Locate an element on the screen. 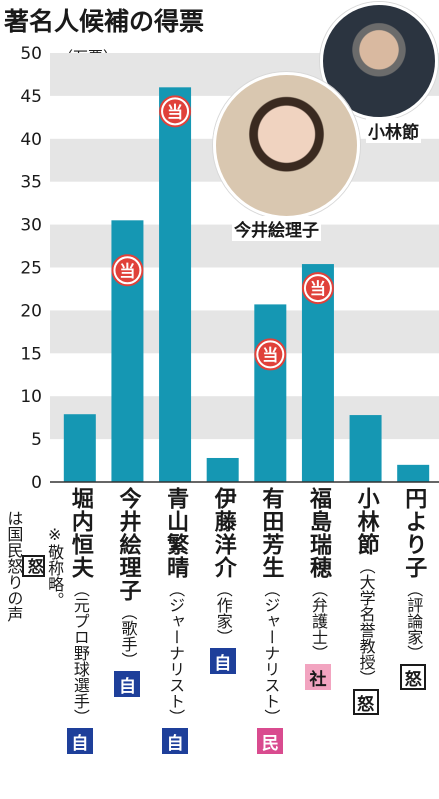 The width and height of the screenshot is (439, 799). y-tick-label: 30 is located at coordinates (31, 226).